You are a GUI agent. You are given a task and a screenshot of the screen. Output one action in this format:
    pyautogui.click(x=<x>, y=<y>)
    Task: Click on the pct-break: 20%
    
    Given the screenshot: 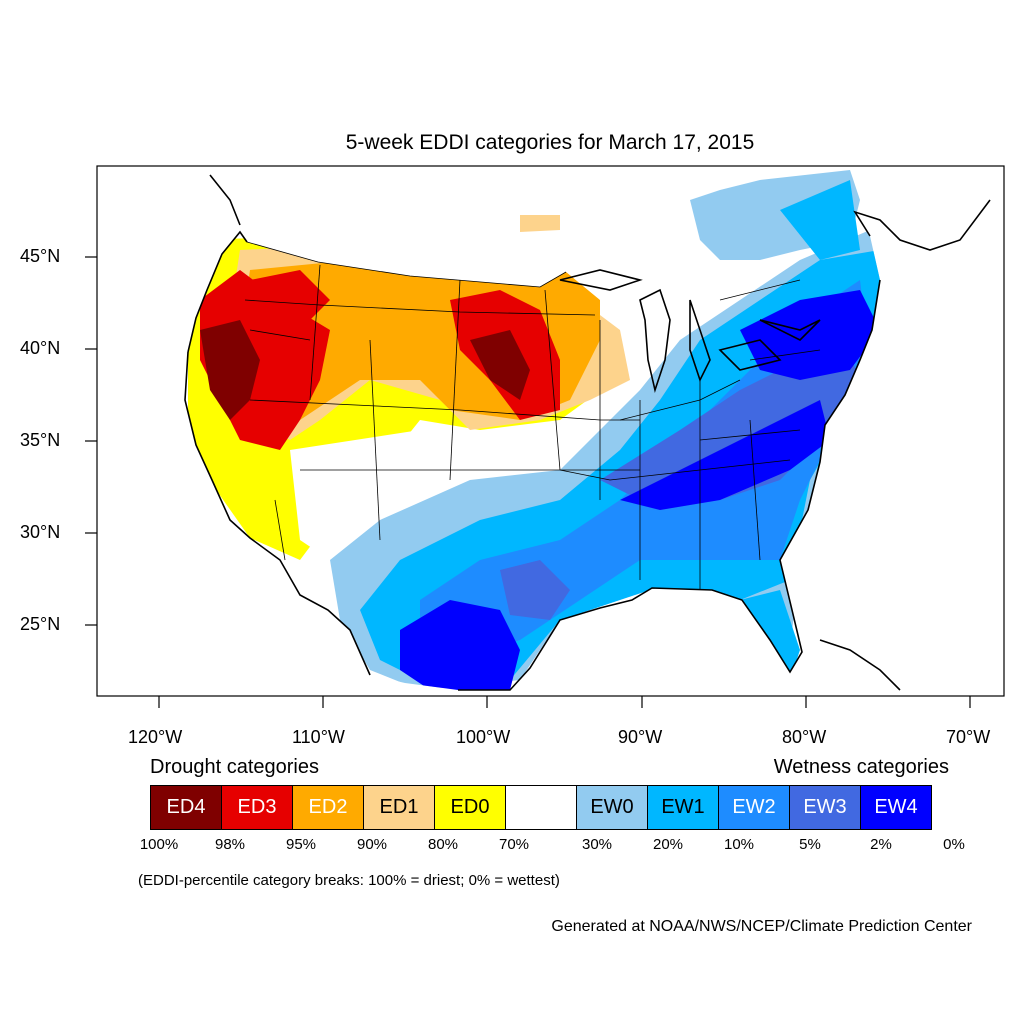 What is the action you would take?
    pyautogui.click(x=668, y=844)
    